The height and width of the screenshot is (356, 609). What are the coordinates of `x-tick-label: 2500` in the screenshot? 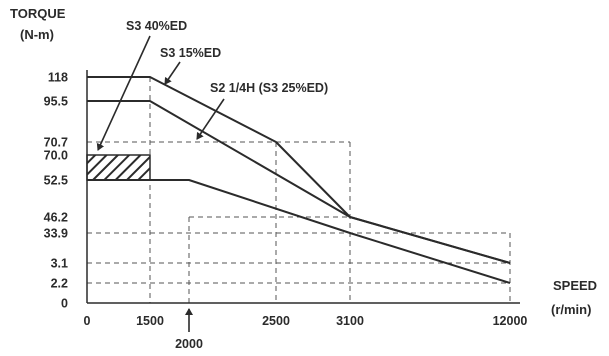 It's located at (276, 321).